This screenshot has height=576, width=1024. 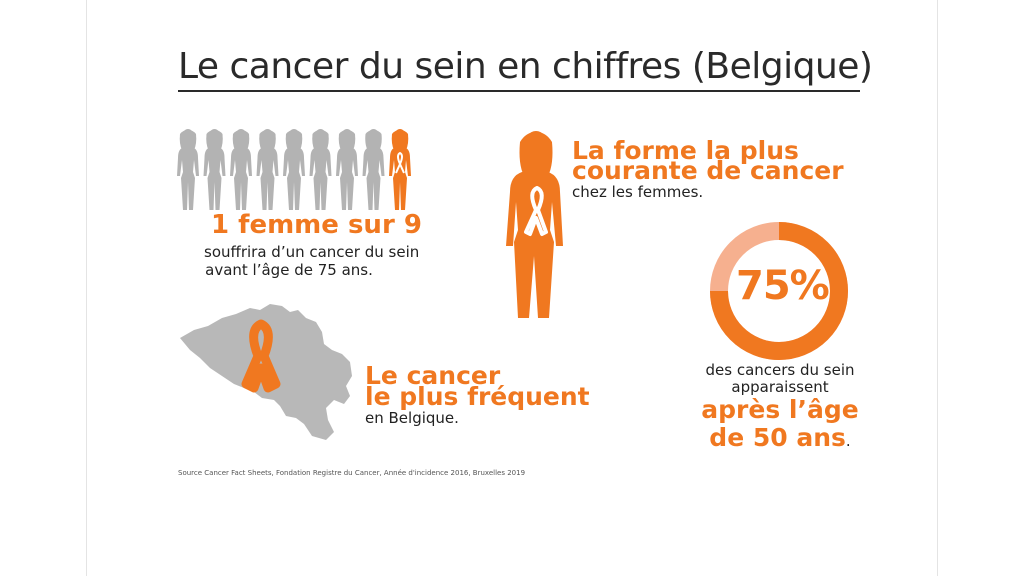 What do you see at coordinates (708, 170) in the screenshot?
I see `common-form-line2: courante de cancer` at bounding box center [708, 170].